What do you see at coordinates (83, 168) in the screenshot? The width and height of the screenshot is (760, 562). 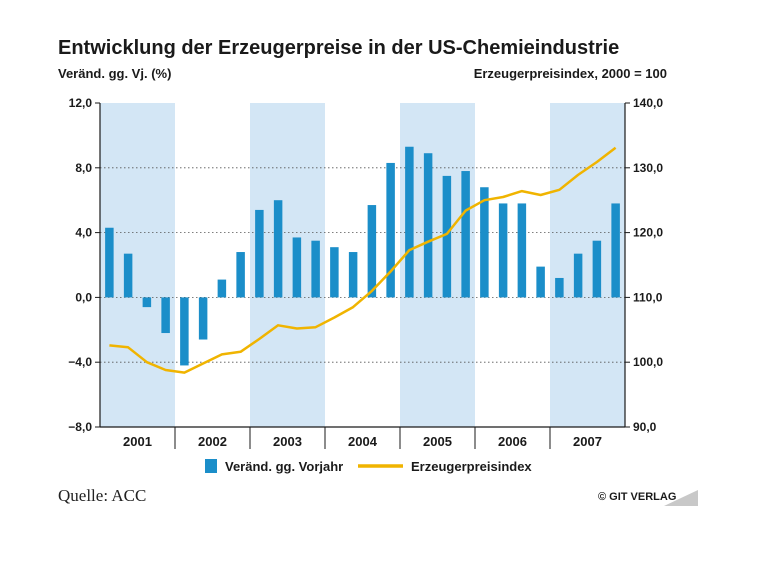 I see `left-tick-label: 8,0` at bounding box center [83, 168].